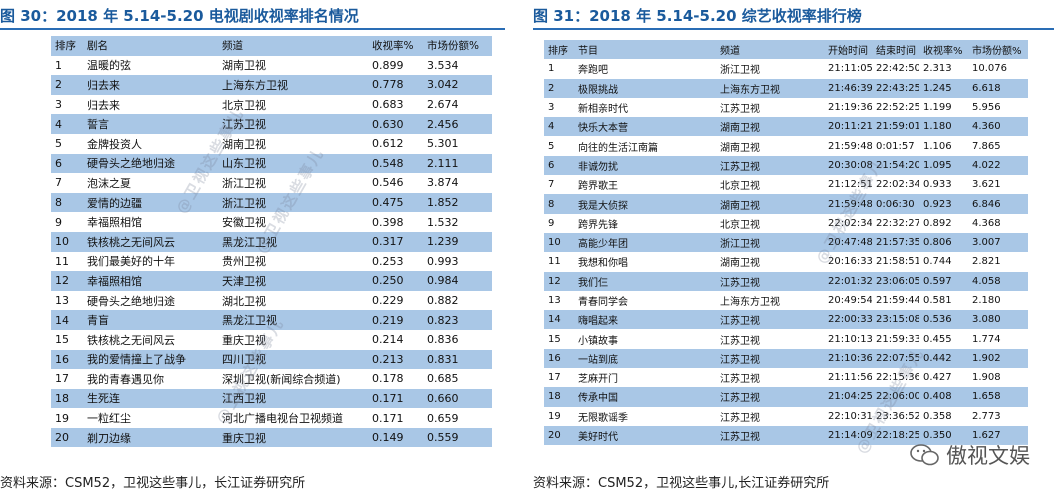 The width and height of the screenshot is (1054, 501). Describe the element at coordinates (986, 108) in the screenshot. I see `table-cell: 5.956` at that location.